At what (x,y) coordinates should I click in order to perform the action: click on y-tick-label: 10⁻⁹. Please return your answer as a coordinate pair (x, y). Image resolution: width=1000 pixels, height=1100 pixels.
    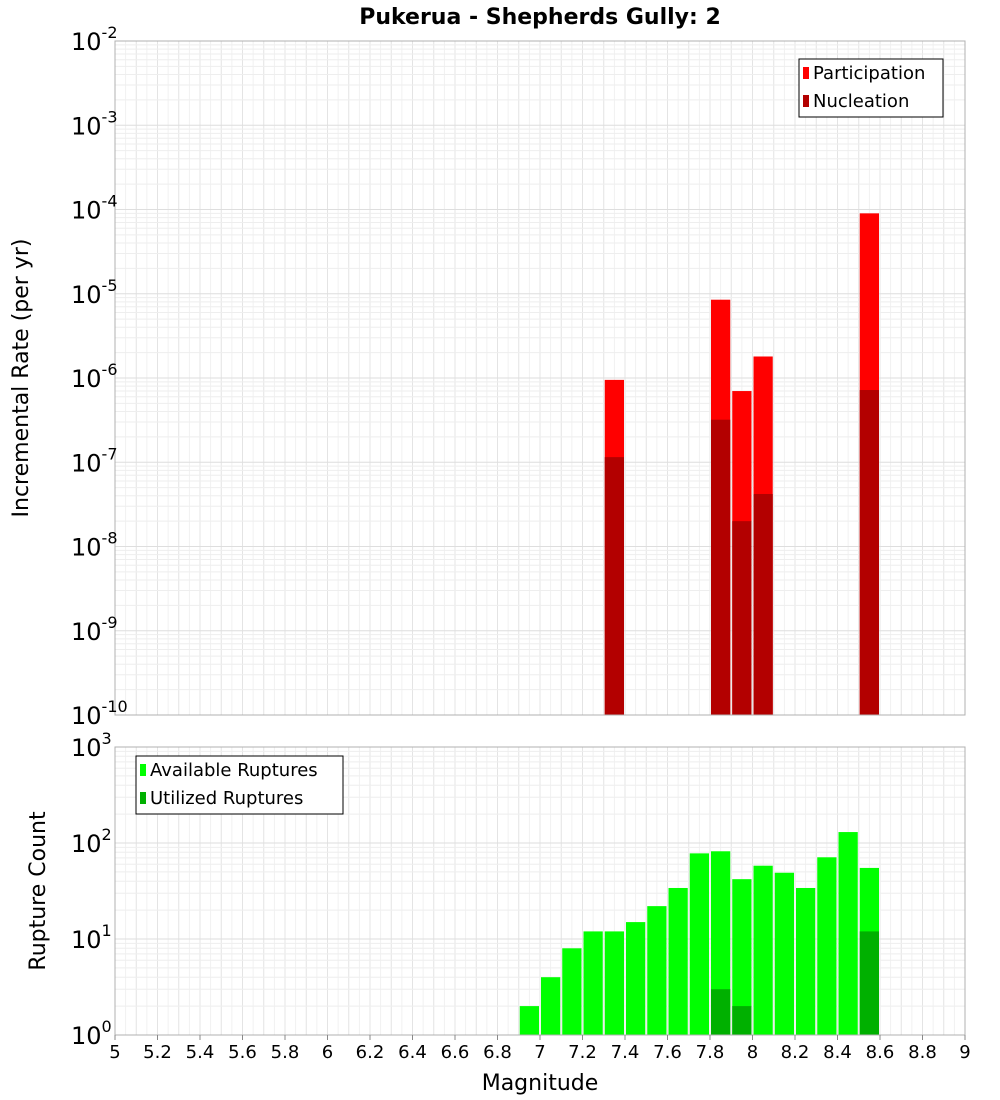
    Looking at the image, I should click on (94, 629).